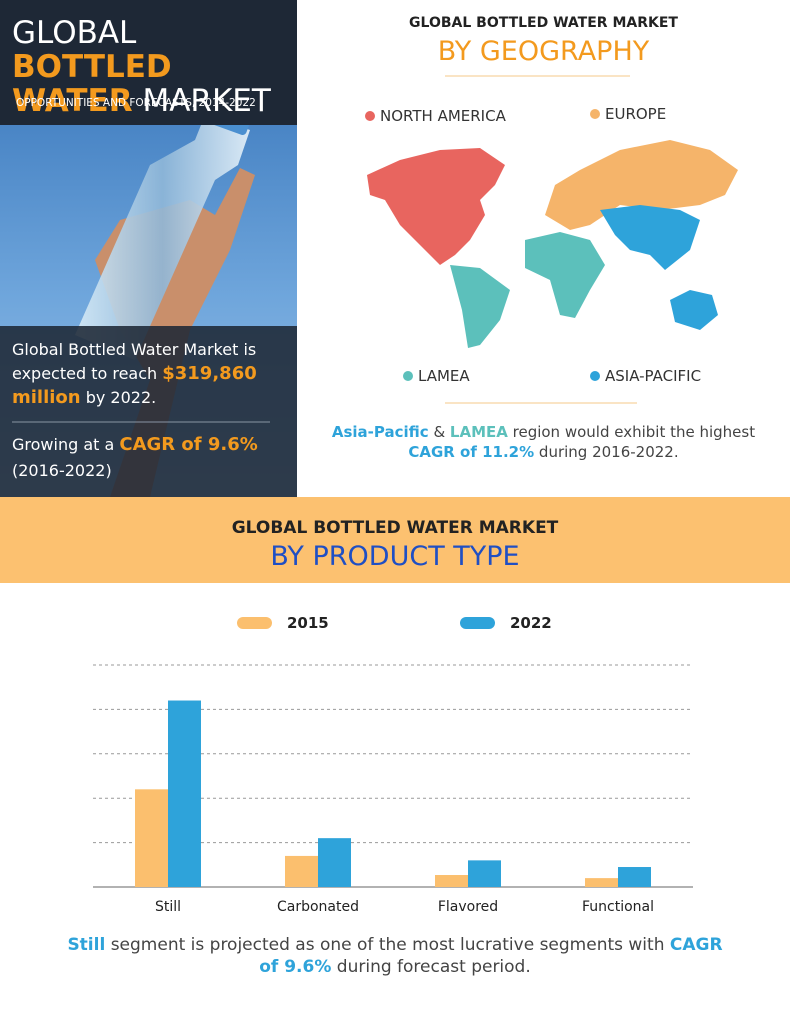  What do you see at coordinates (136, 103) in the screenshot?
I see `left-subtitle: OPPORTUNITIES AND FORECASTS, 2014-2022` at bounding box center [136, 103].